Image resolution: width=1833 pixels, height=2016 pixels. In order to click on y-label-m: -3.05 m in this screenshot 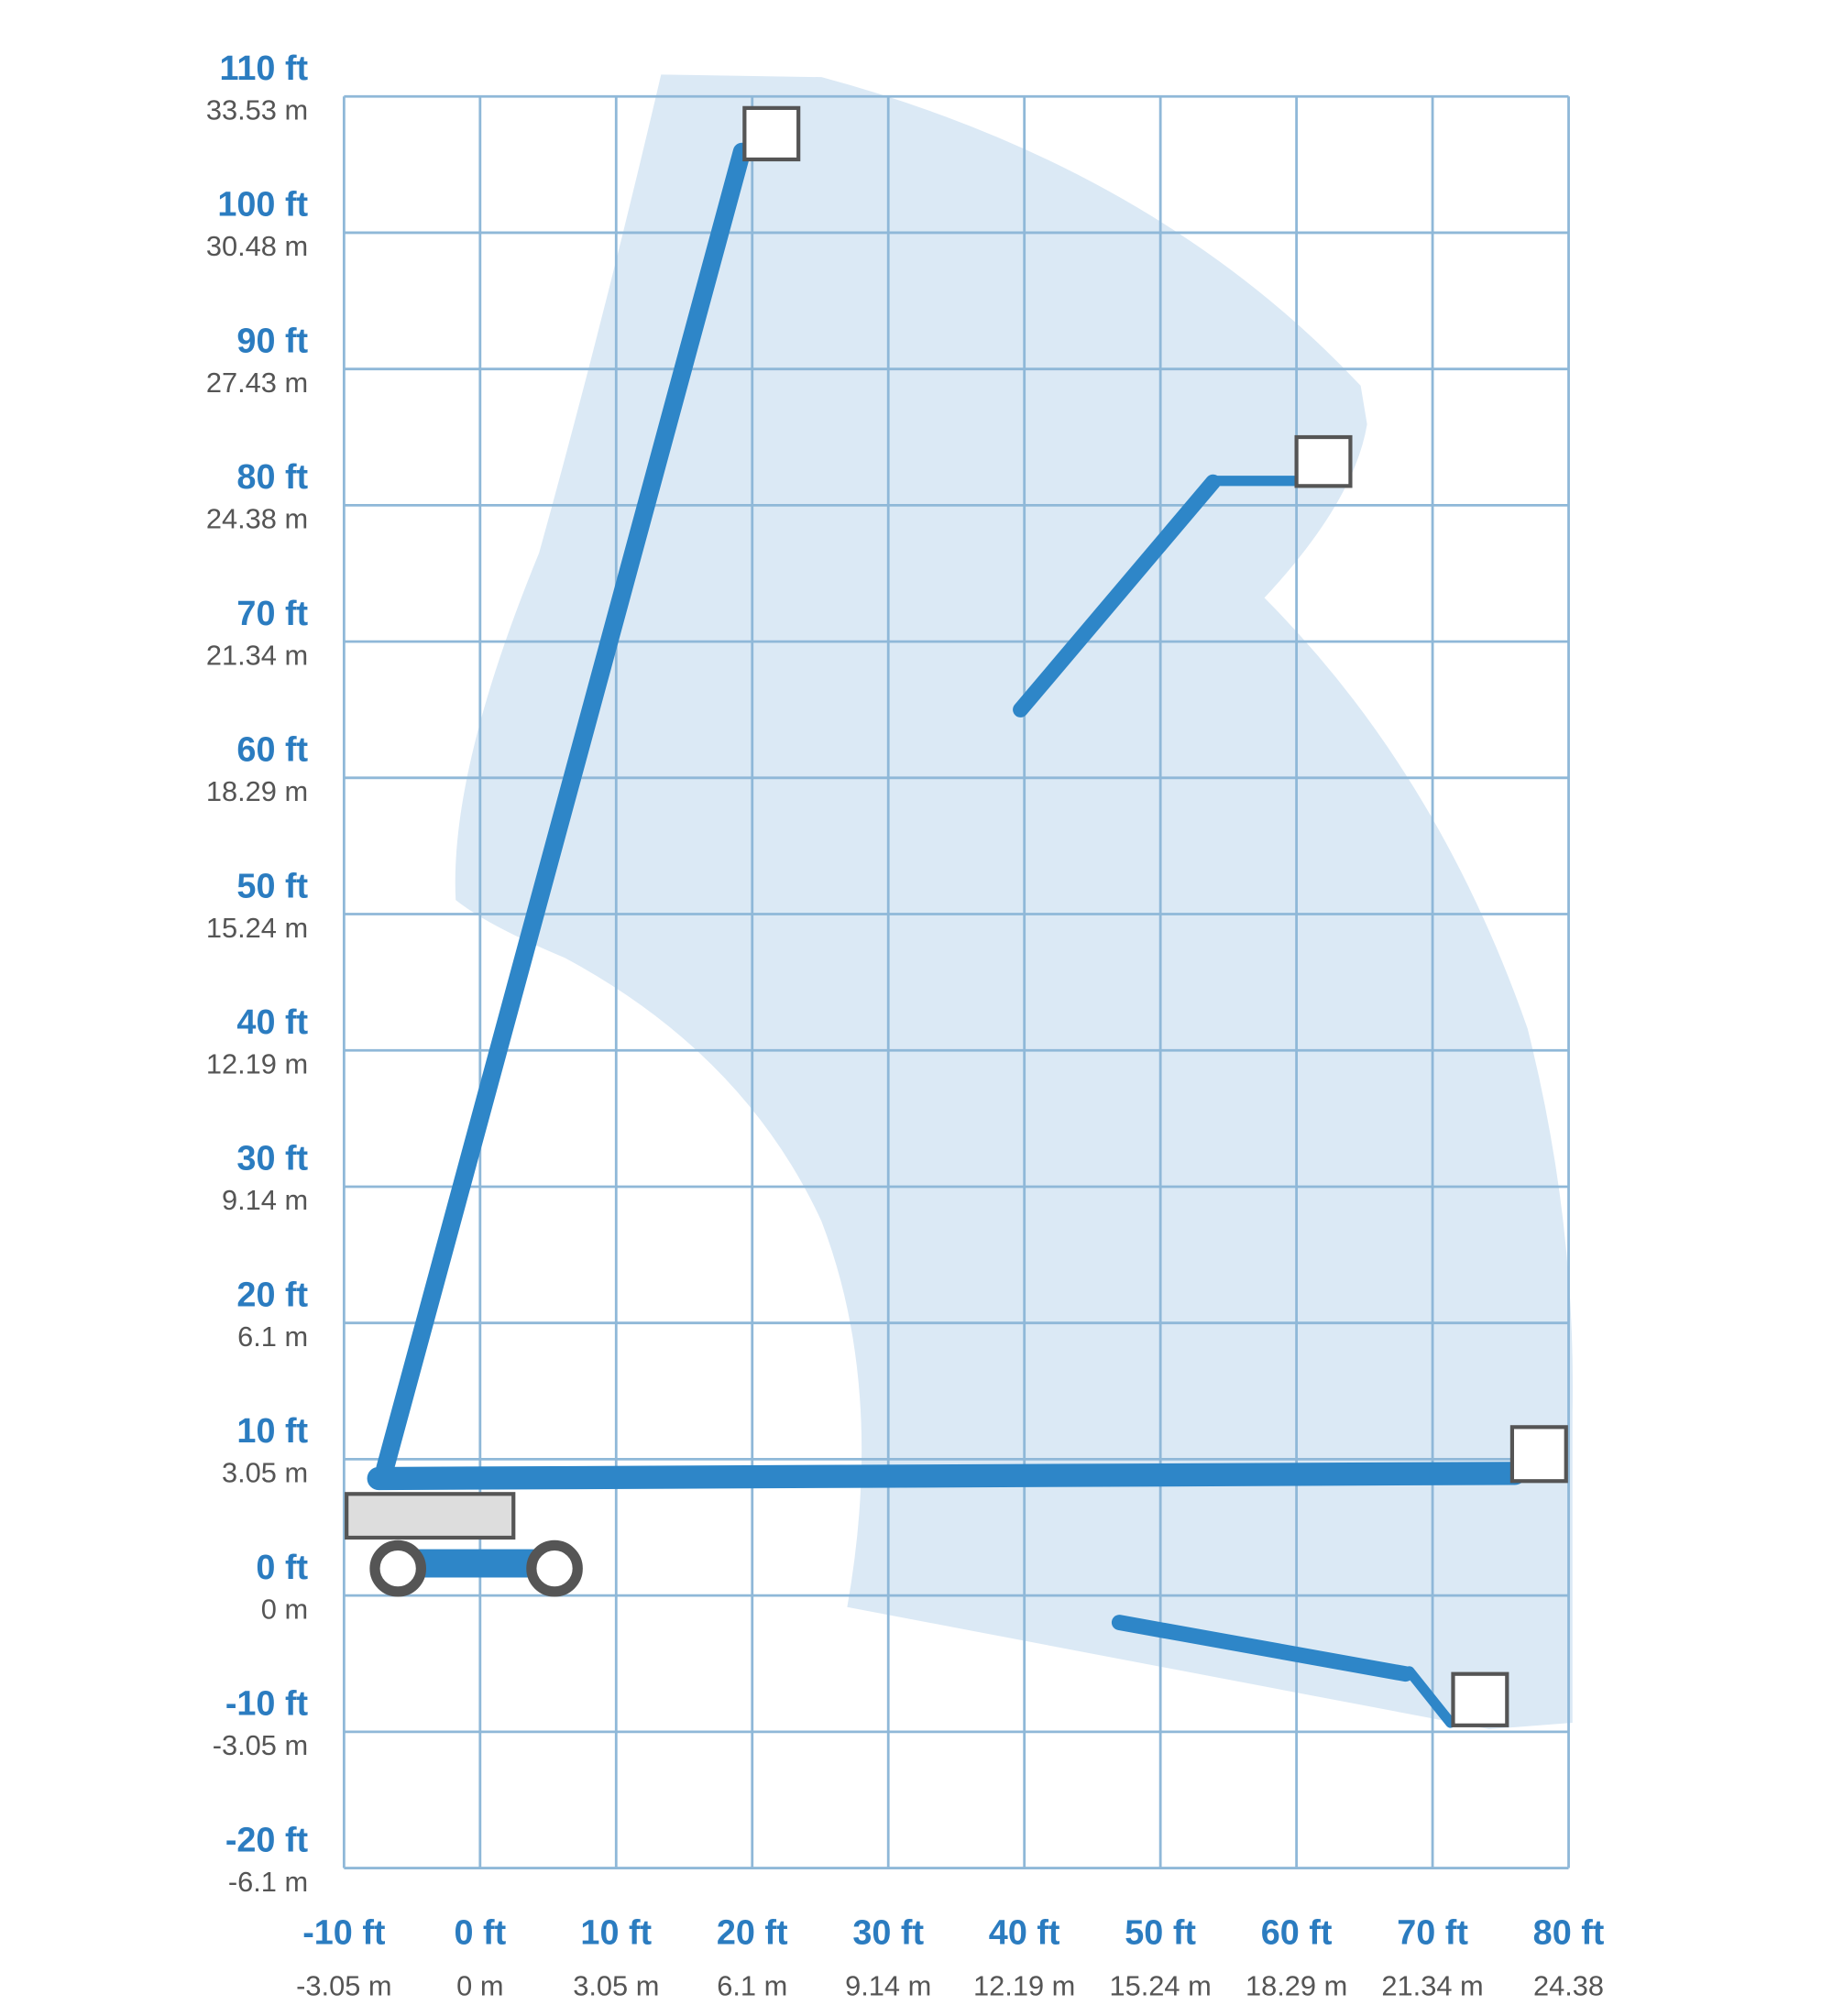, I will do `click(260, 1745)`.